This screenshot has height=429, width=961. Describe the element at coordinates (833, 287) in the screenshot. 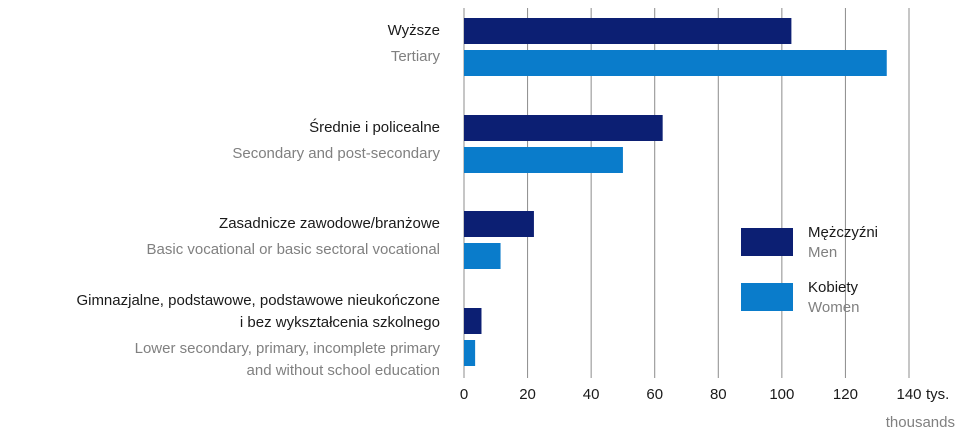

I see `legend-label: Kobiety` at that location.